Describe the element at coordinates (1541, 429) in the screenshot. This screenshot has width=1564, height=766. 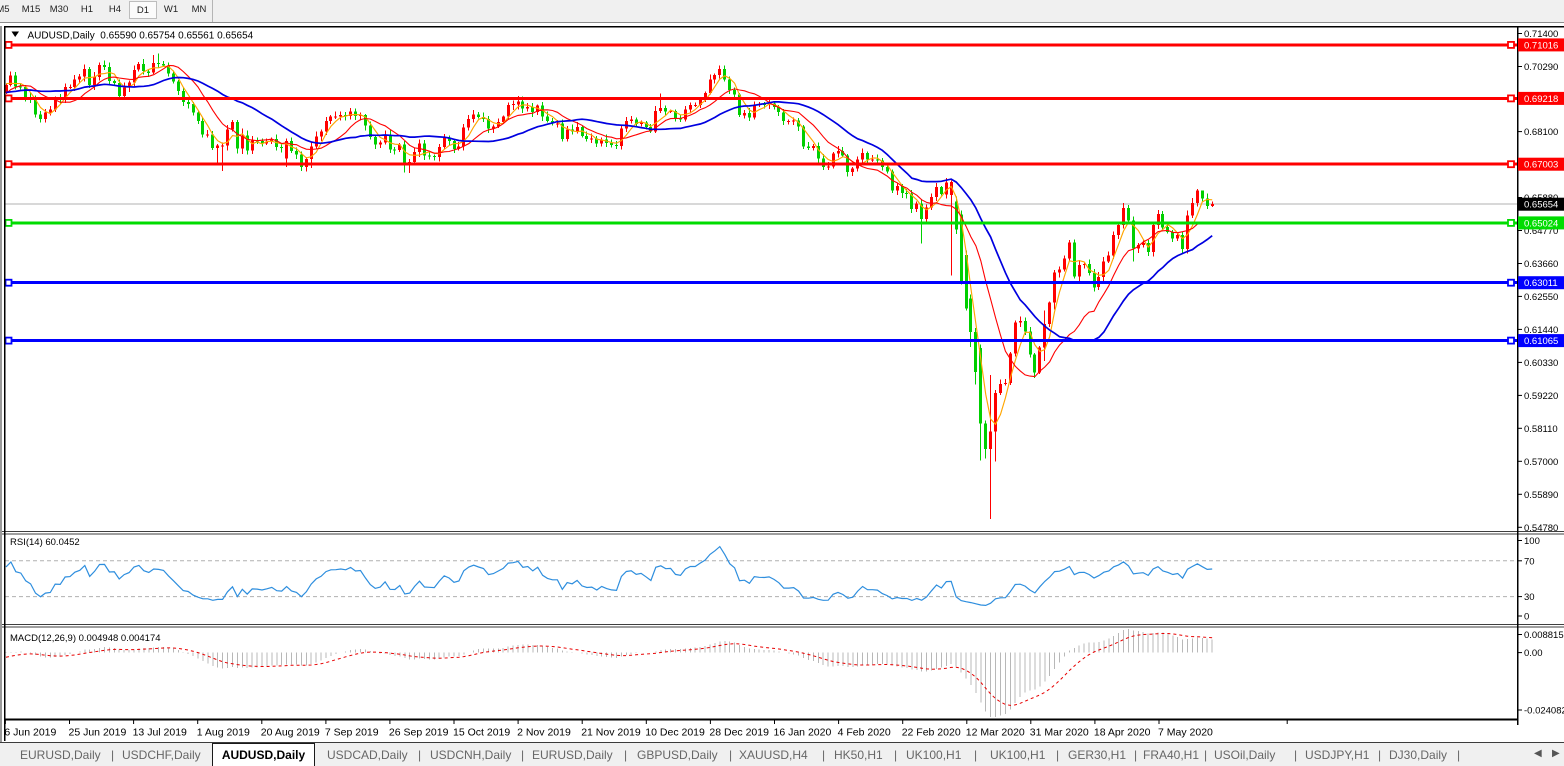
I see `svg-text: 0.58110` at that location.